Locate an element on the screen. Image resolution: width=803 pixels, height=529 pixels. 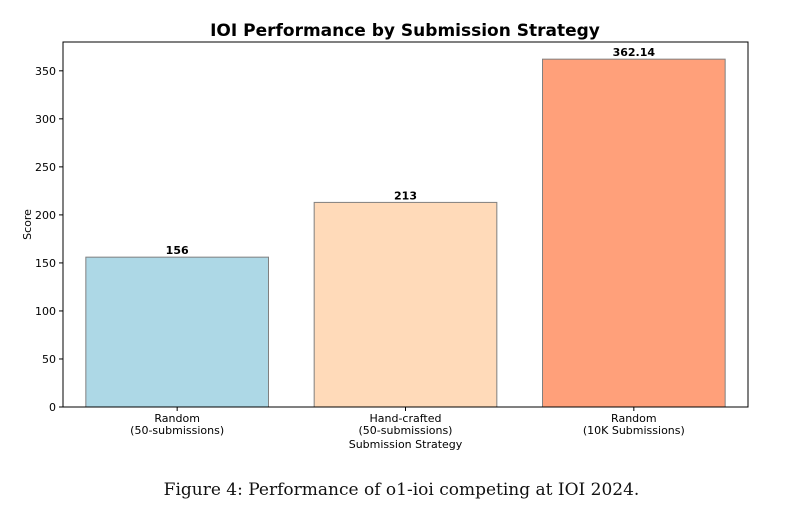
y-tick-label: 300 is located at coordinates (45, 119).